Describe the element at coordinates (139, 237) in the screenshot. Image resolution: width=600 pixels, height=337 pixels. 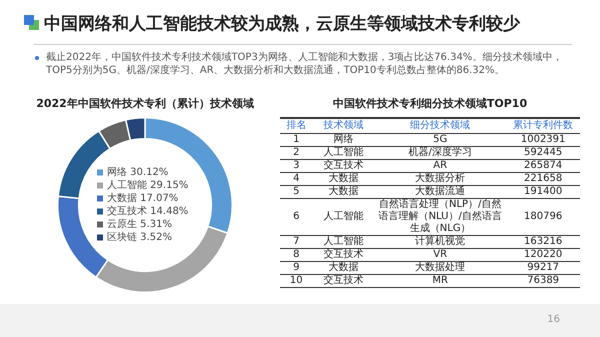
I see `legend-label: 区块链 3.52%` at that location.